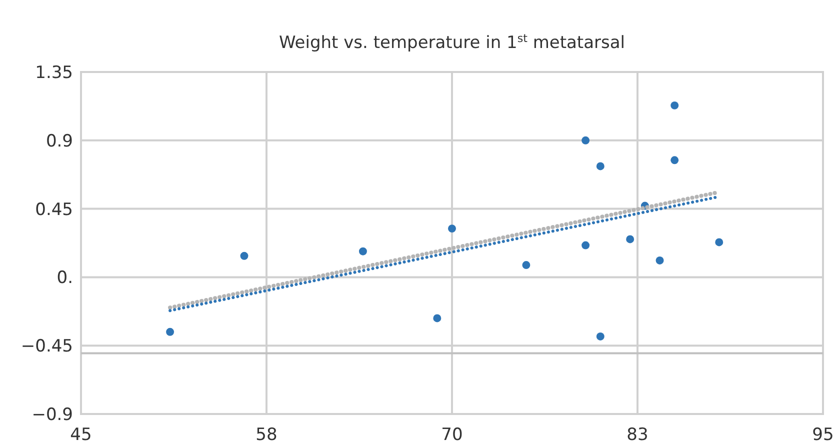  I want to click on x-tick-label: 45, so click(81, 434).